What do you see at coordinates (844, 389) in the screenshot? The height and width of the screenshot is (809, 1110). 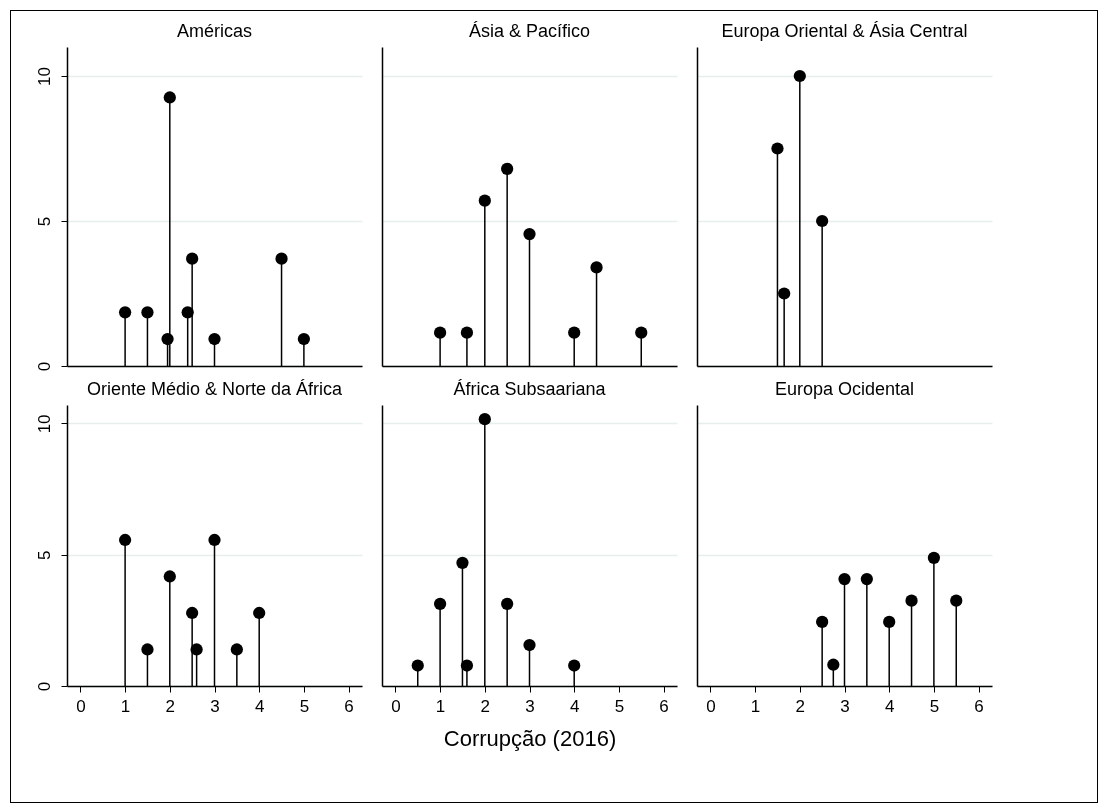 I see `chart-title: Europa Ocidental` at bounding box center [844, 389].